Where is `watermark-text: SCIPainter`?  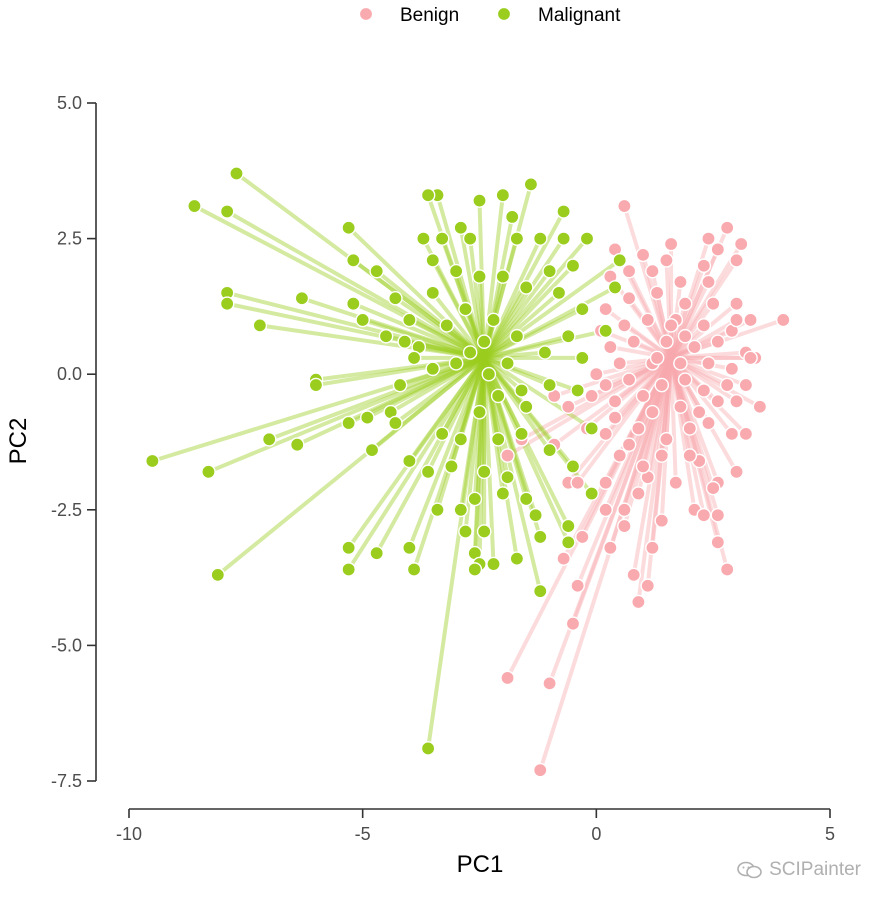 watermark-text: SCIPainter is located at coordinates (815, 869).